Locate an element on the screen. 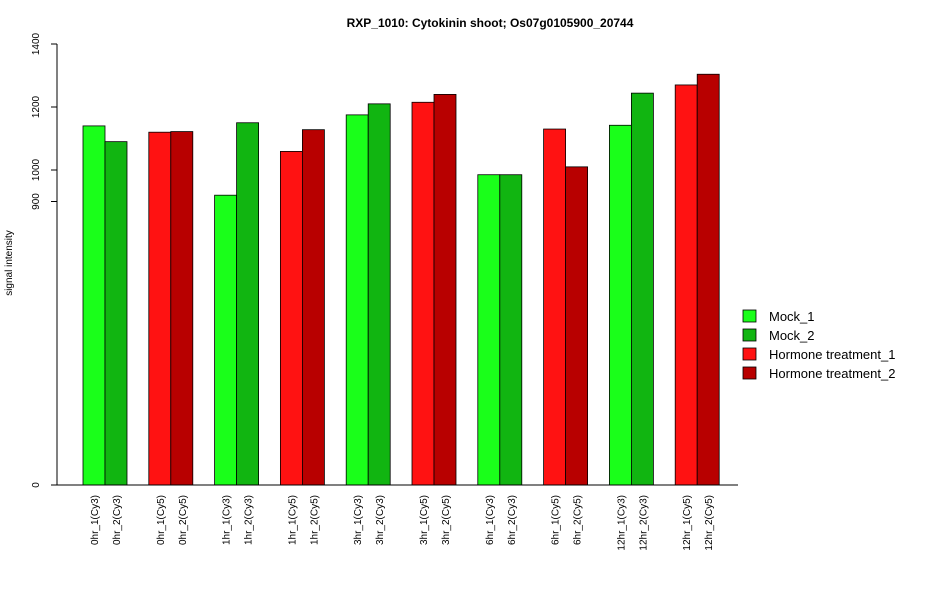 Image resolution: width=950 pixels, height=600 pixels. y-axis: 0 900 1000 1200 1400 is located at coordinates (44, 260).